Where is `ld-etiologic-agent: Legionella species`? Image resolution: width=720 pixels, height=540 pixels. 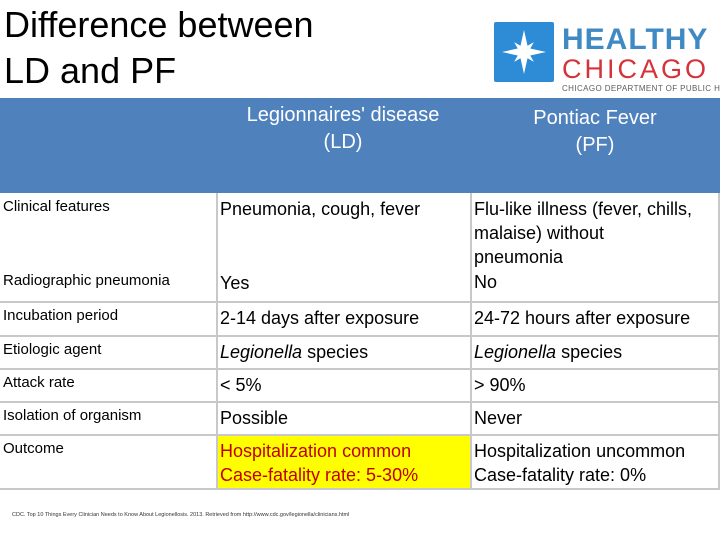
ld-etiologic-agent: Legionella species is located at coordinates (343, 352).